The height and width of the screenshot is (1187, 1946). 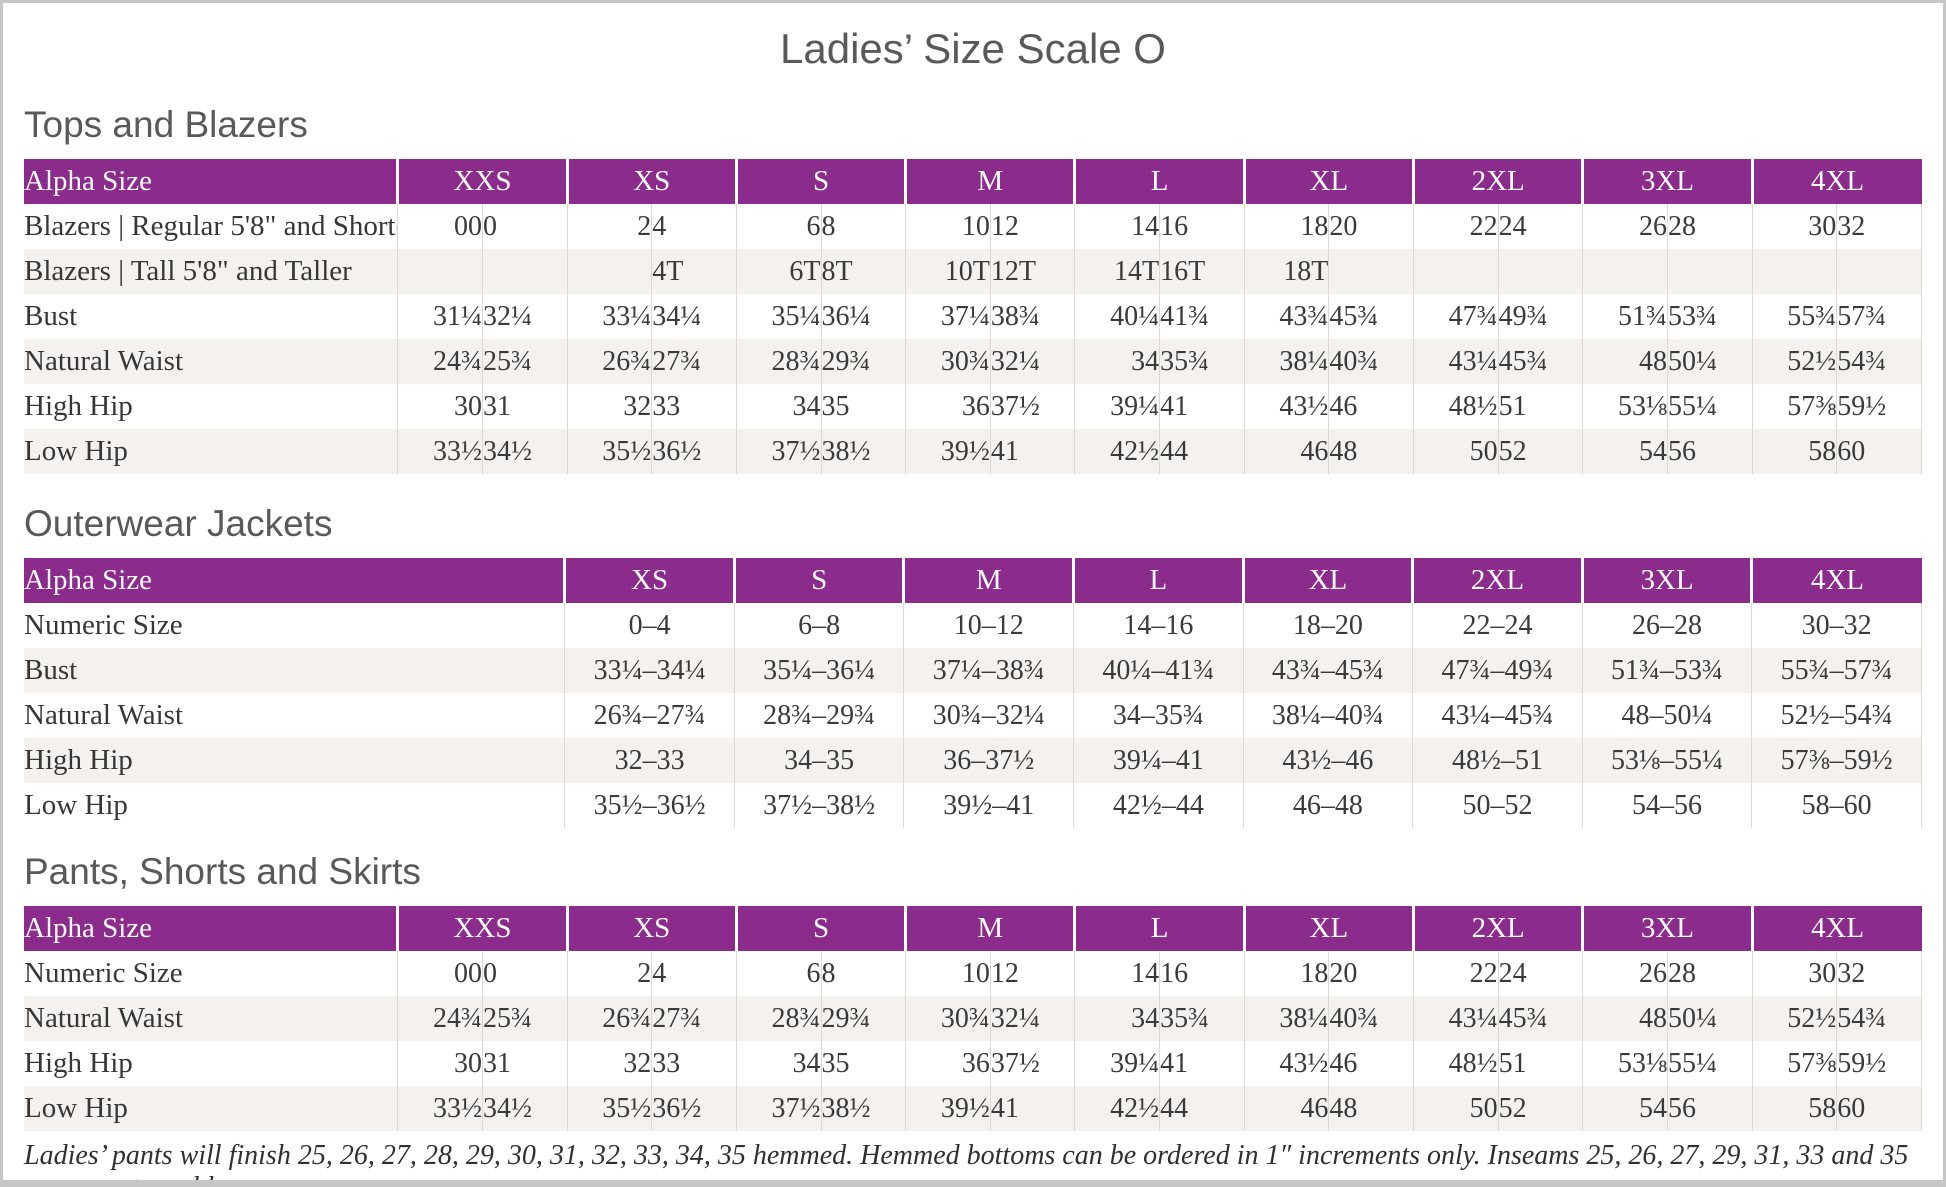 What do you see at coordinates (524, 226) in the screenshot?
I see `size-cell: 0` at bounding box center [524, 226].